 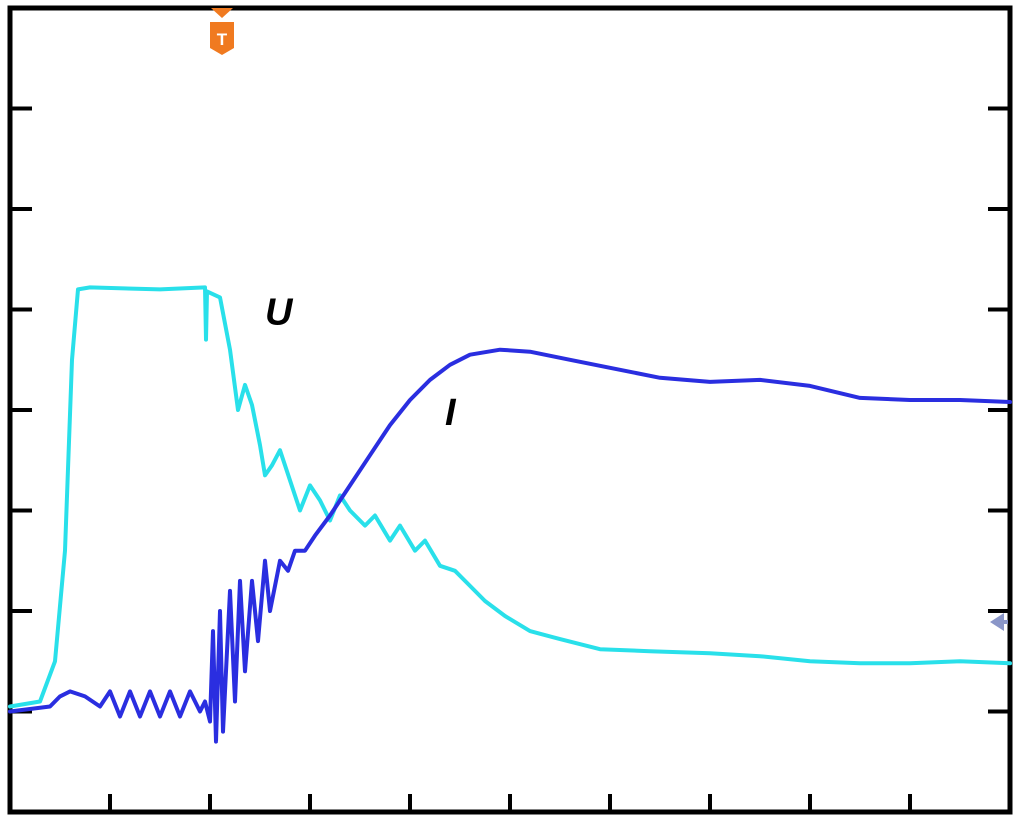 I want to click on trace-label-u: U, so click(x=279, y=313).